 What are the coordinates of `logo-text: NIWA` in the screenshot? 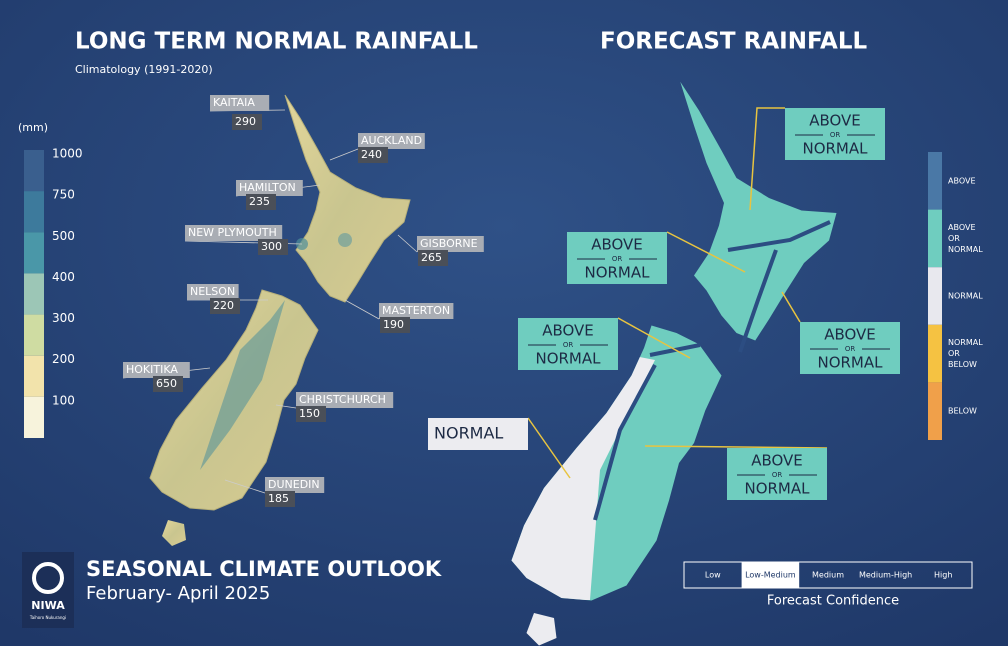 It's located at (48, 605).